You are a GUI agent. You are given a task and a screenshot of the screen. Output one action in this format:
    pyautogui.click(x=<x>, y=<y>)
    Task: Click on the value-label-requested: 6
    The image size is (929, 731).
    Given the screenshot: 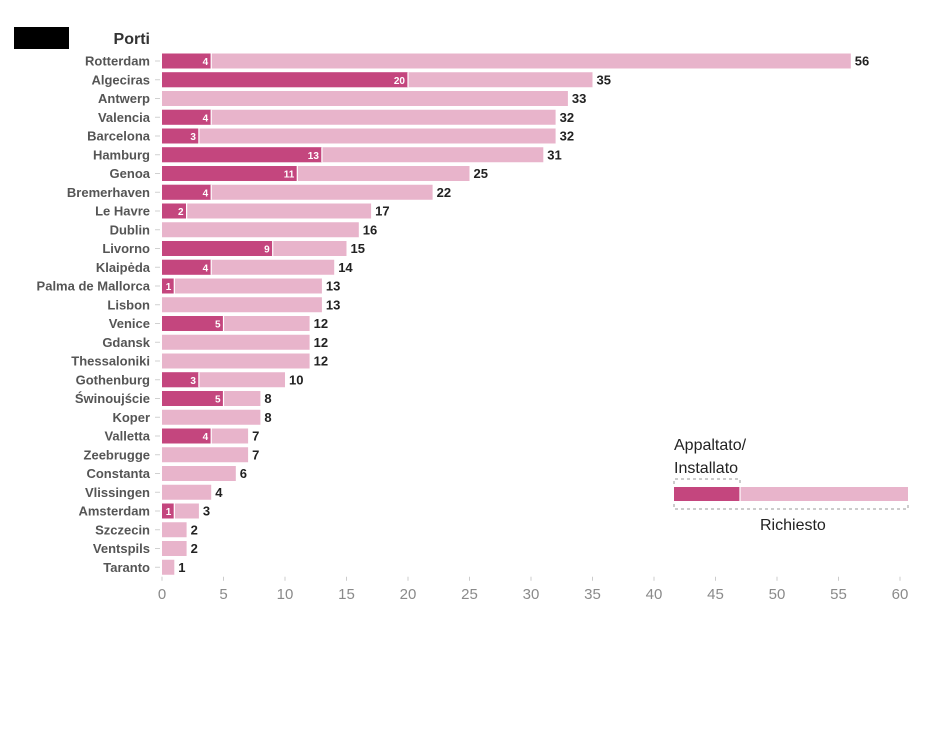 What is the action you would take?
    pyautogui.click(x=243, y=473)
    